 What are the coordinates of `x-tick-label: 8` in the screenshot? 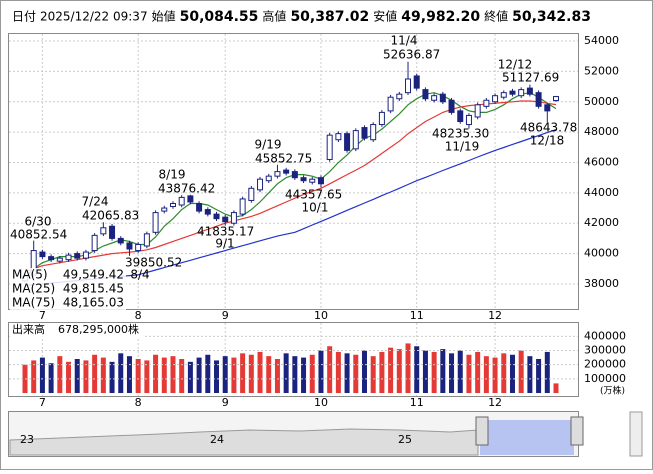 It's located at (138, 402).